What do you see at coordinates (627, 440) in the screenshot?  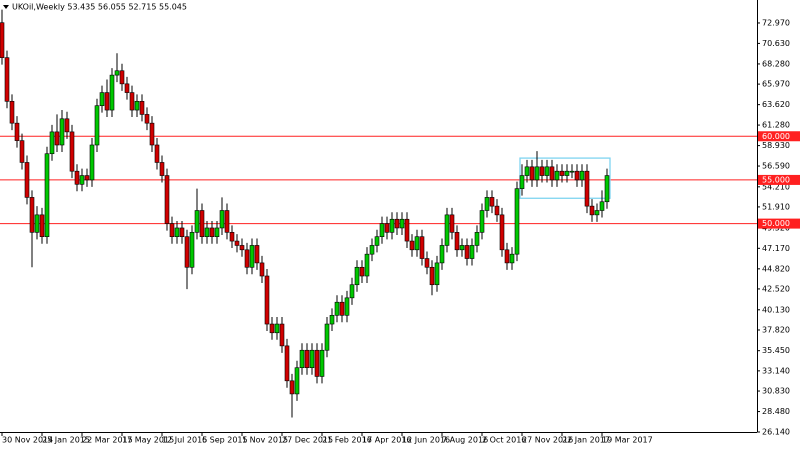 I see `x-tick-label: 19 Mar 2017` at bounding box center [627, 440].